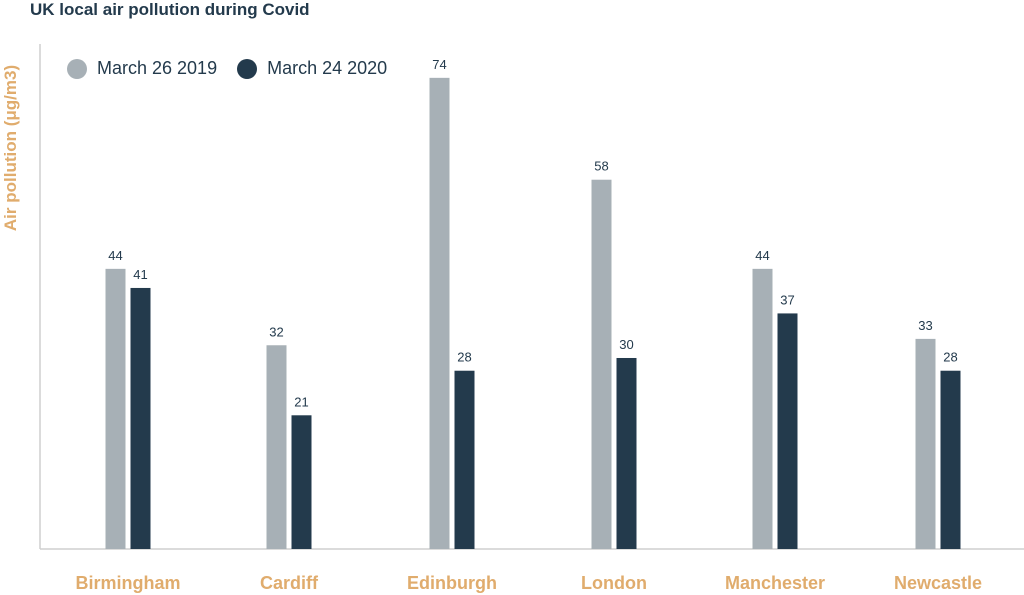 This screenshot has width=1024, height=595. I want to click on legend-label-2019: March 26 2019, so click(157, 68).